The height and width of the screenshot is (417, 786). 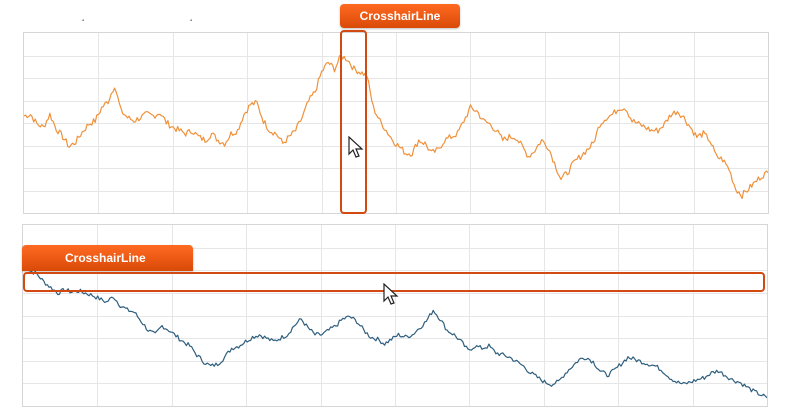 I want to click on horizontal-crosshair-highlight, so click(x=394, y=282).